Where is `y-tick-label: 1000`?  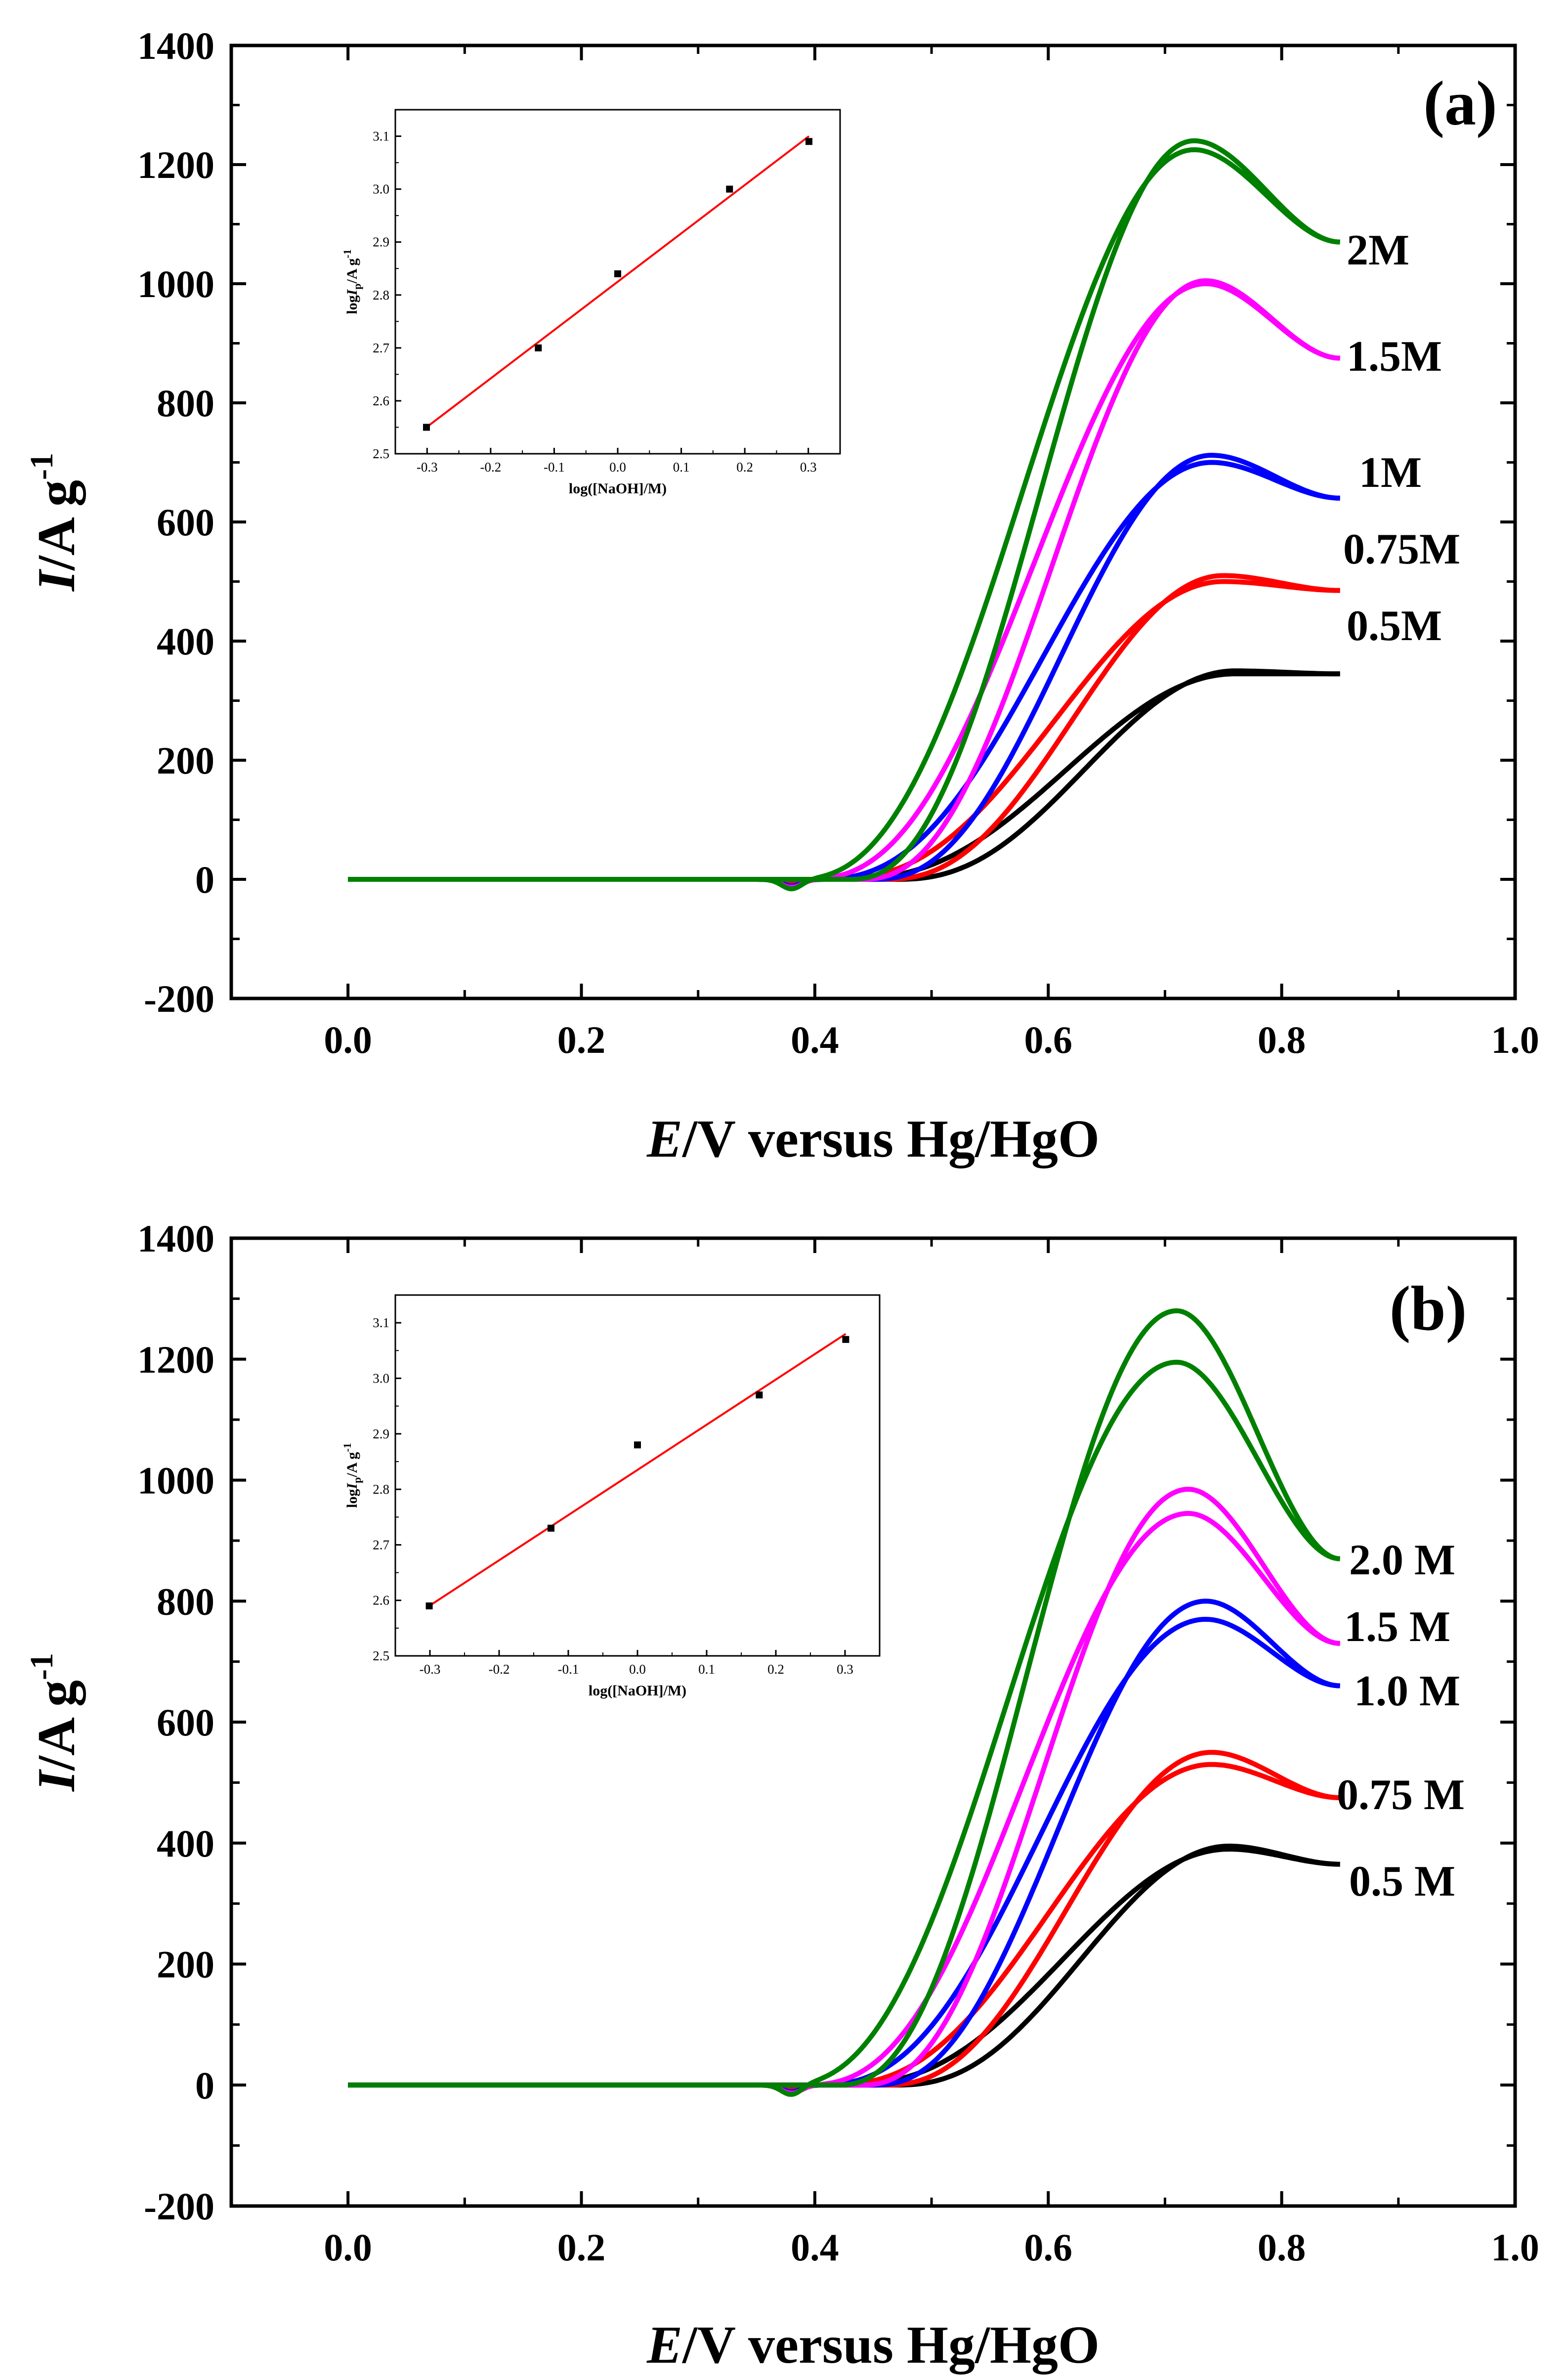
y-tick-label: 1000 is located at coordinates (175, 283).